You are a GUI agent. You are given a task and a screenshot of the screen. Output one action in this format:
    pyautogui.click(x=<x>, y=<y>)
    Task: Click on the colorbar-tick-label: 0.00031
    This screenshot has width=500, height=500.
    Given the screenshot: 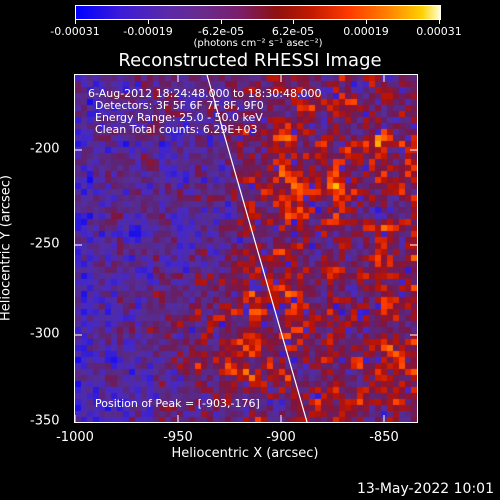 What is the action you would take?
    pyautogui.click(x=439, y=31)
    